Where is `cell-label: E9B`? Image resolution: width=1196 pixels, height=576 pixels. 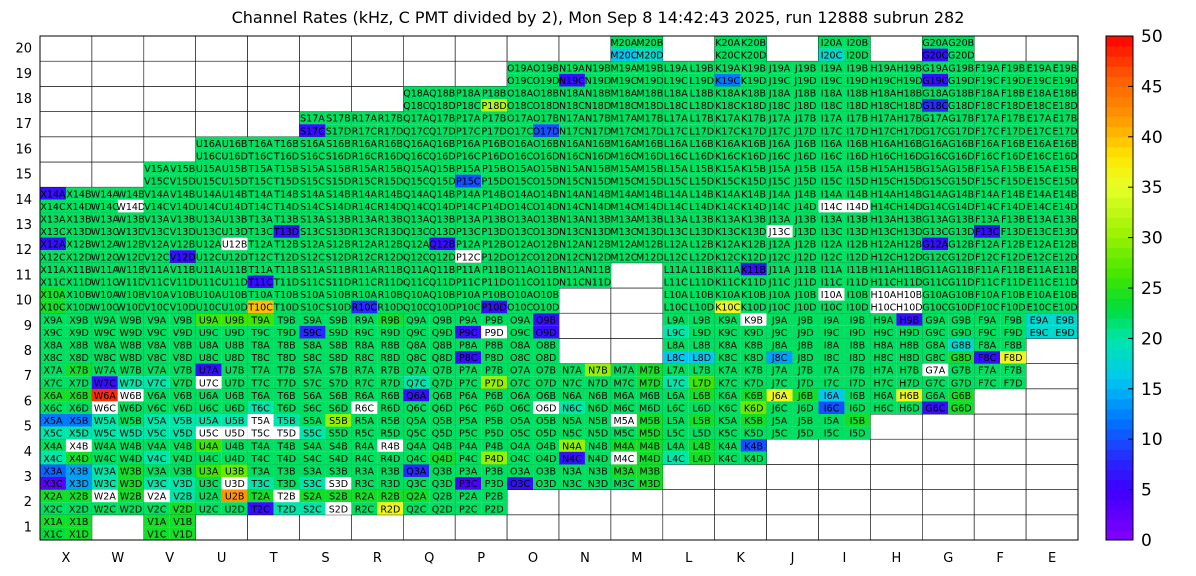
cell-label: E9B is located at coordinates (1065, 320).